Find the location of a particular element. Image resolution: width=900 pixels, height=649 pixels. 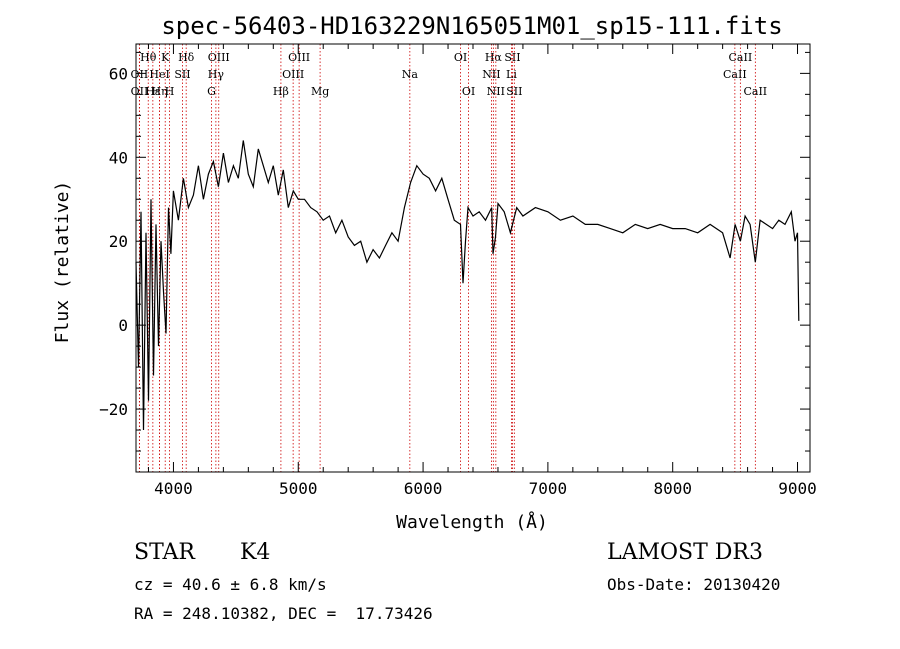

line-marker-label-0: Hθ is located at coordinates (148, 57).